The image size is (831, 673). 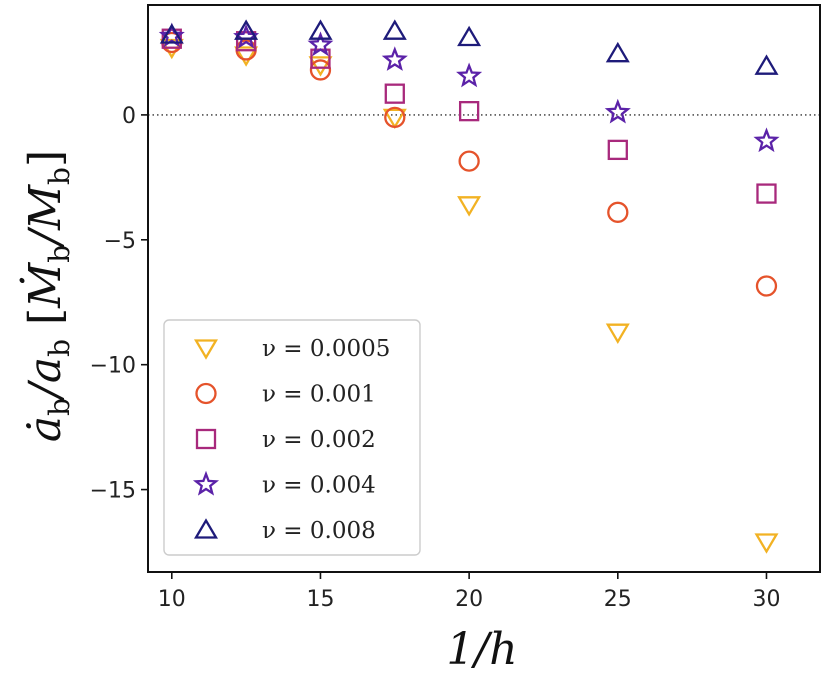 I want to click on x-axis-title: 1/h, so click(x=481, y=648).